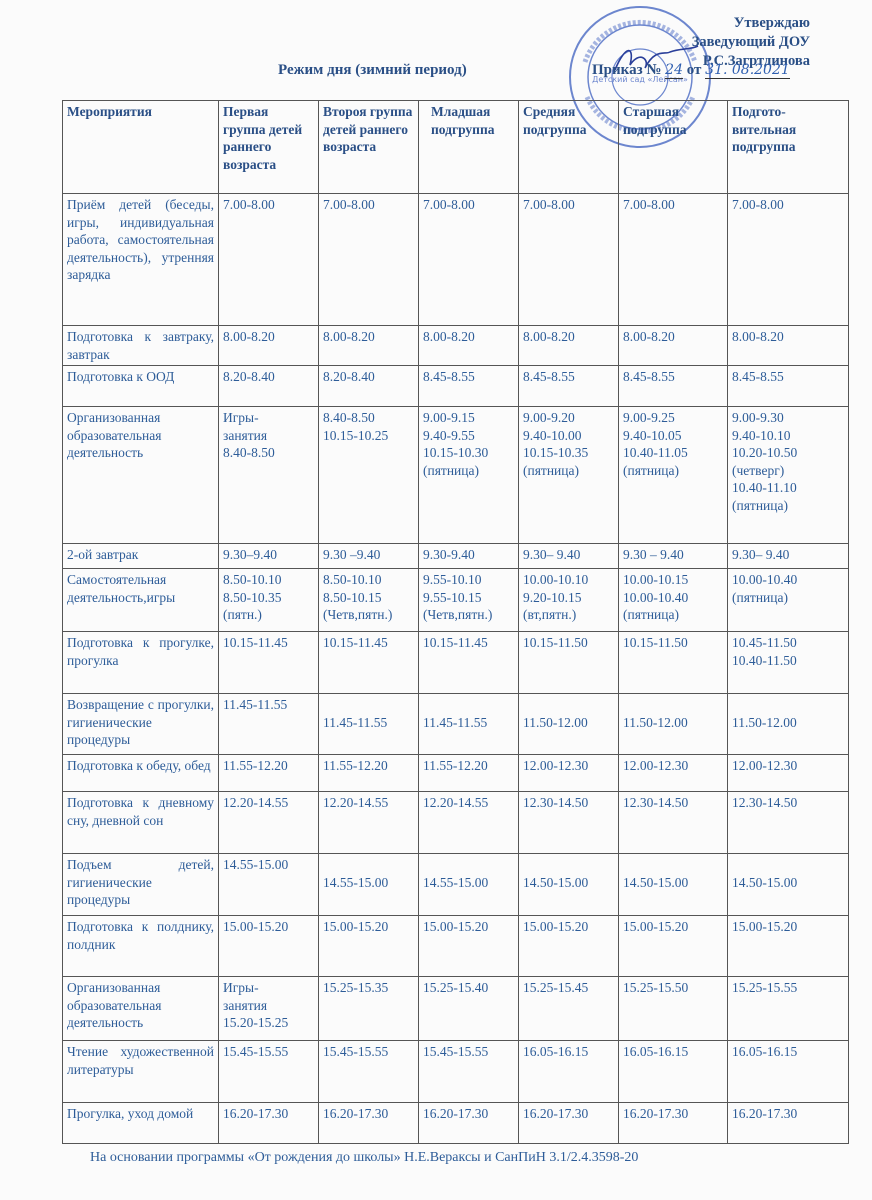 The height and width of the screenshot is (1200, 872). I want to click on time-cell: 10.45-11.50 10.40-11.50, so click(788, 662).